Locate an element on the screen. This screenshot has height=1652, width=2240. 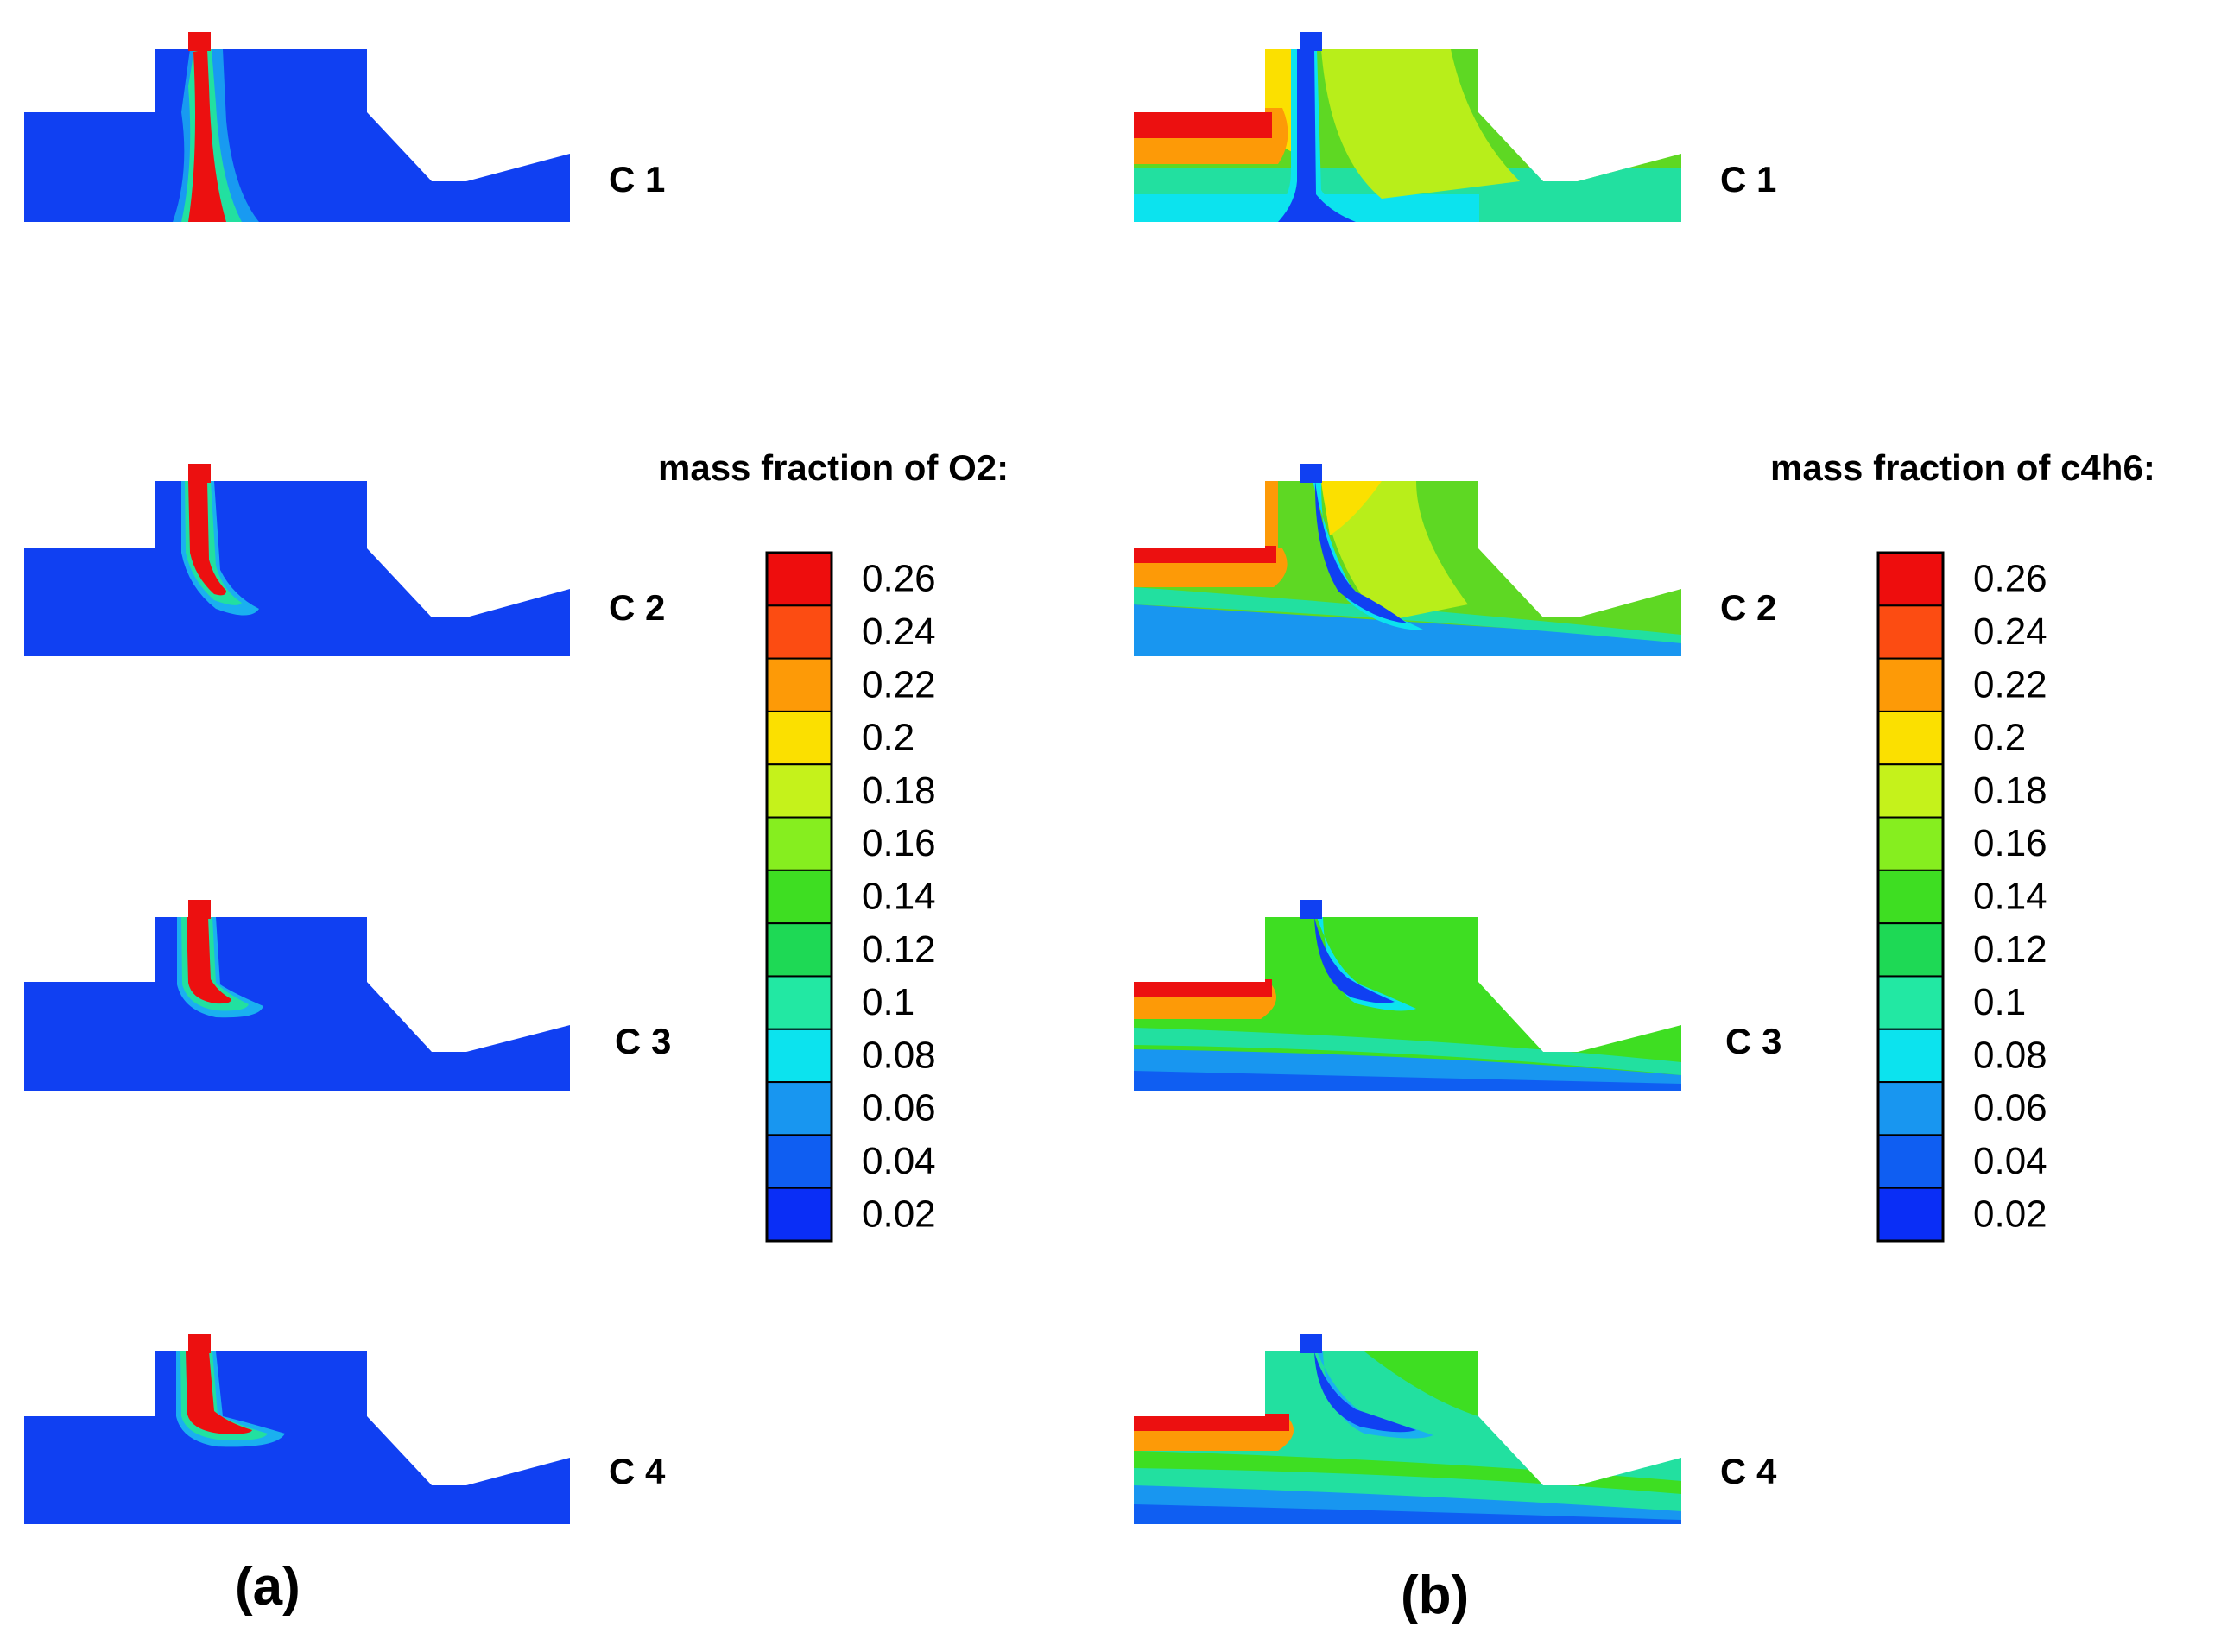
c4h6-contour-c4 is located at coordinates (1407, 1429).